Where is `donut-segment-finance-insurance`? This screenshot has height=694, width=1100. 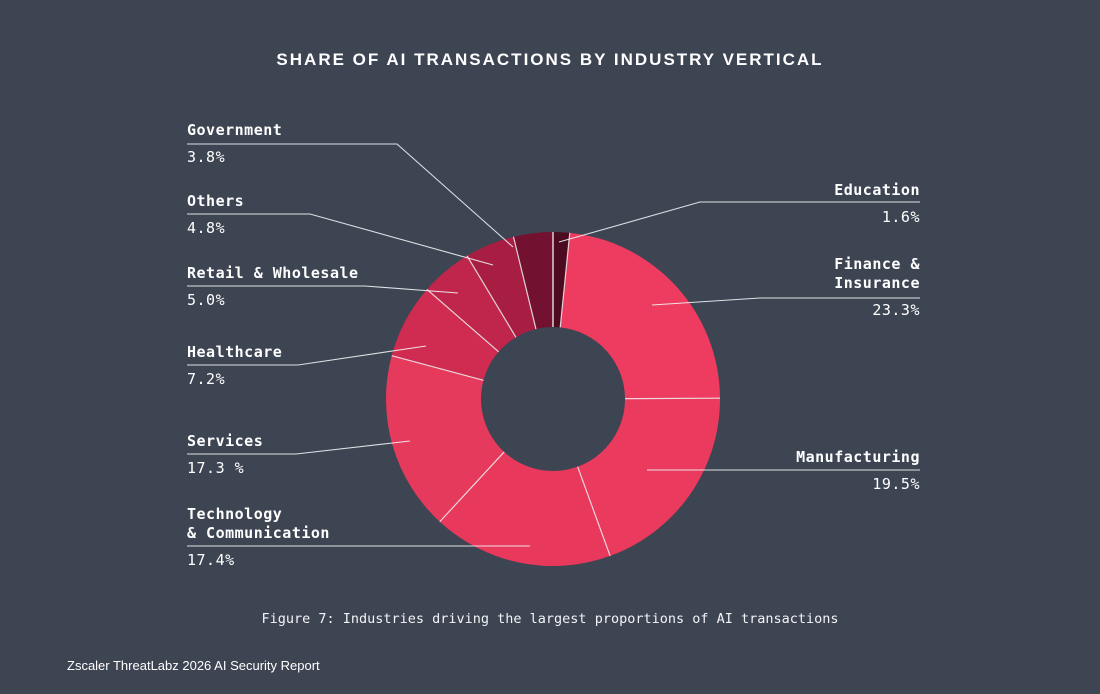 donut-segment-finance-insurance is located at coordinates (640, 315).